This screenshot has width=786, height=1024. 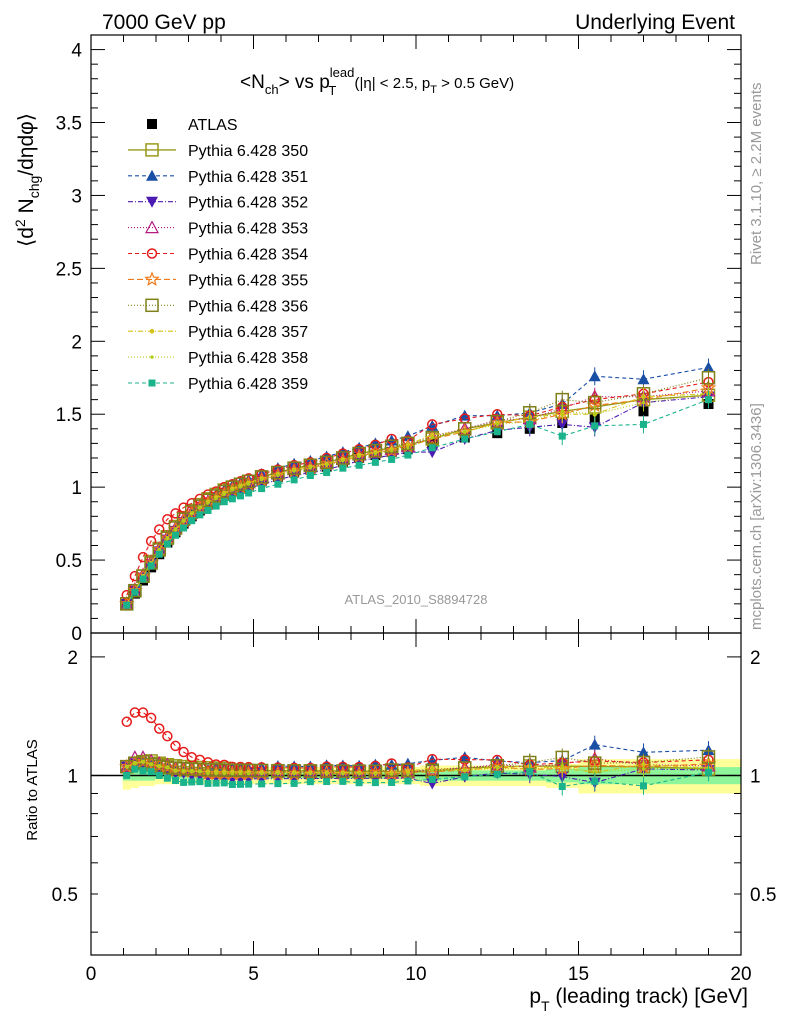 I want to click on ratio-line, so click(x=417, y=740).